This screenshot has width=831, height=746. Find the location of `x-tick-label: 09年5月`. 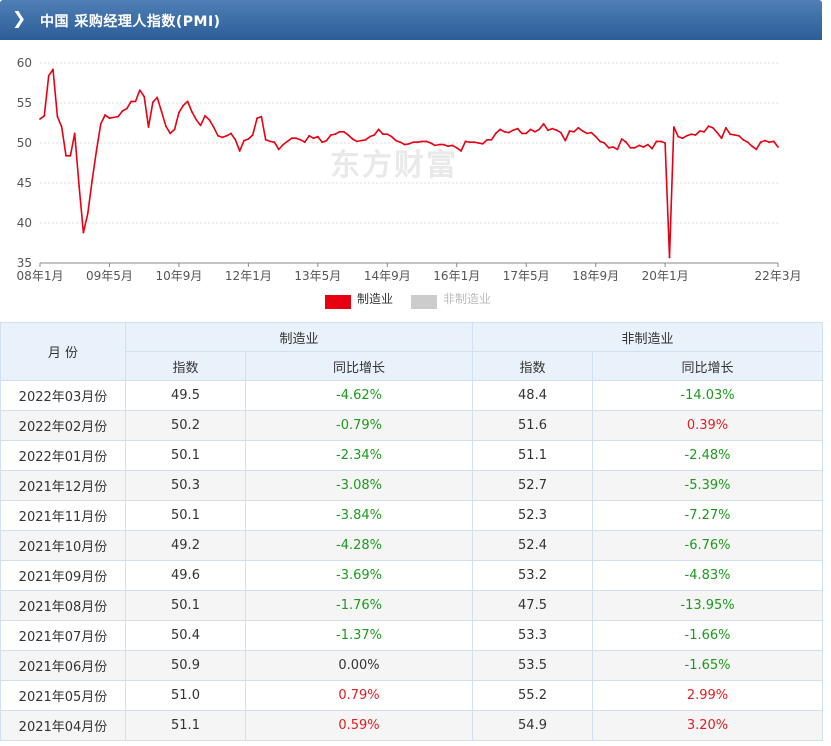

x-tick-label: 09年5月 is located at coordinates (109, 276).